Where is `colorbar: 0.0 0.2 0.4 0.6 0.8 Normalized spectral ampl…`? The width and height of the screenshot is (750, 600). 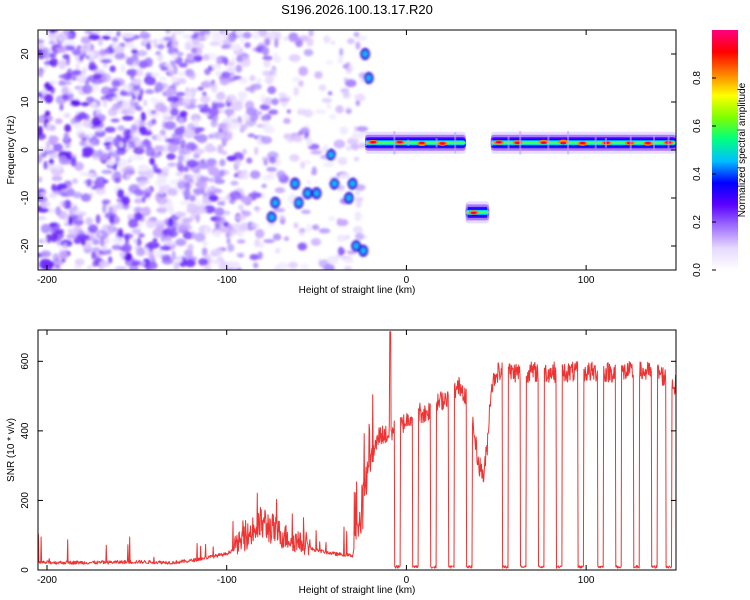 colorbar: 0.0 0.2 0.4 0.6 0.8 Normalized spectral ampl… is located at coordinates (720, 153).